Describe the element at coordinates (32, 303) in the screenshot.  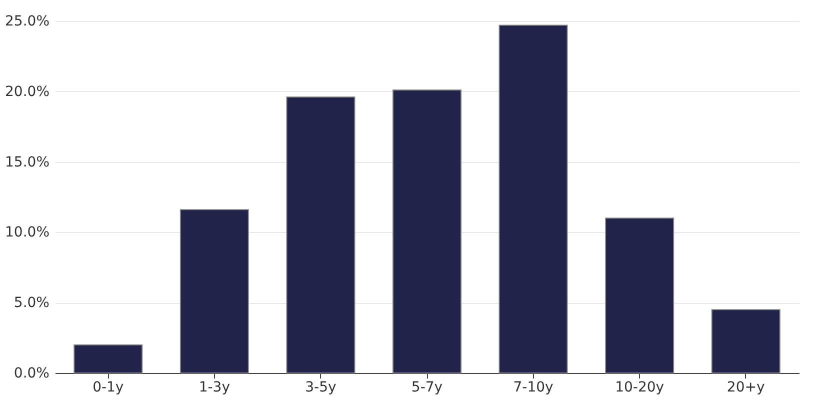
I see `y-tick-label: 5.0%` at that location.